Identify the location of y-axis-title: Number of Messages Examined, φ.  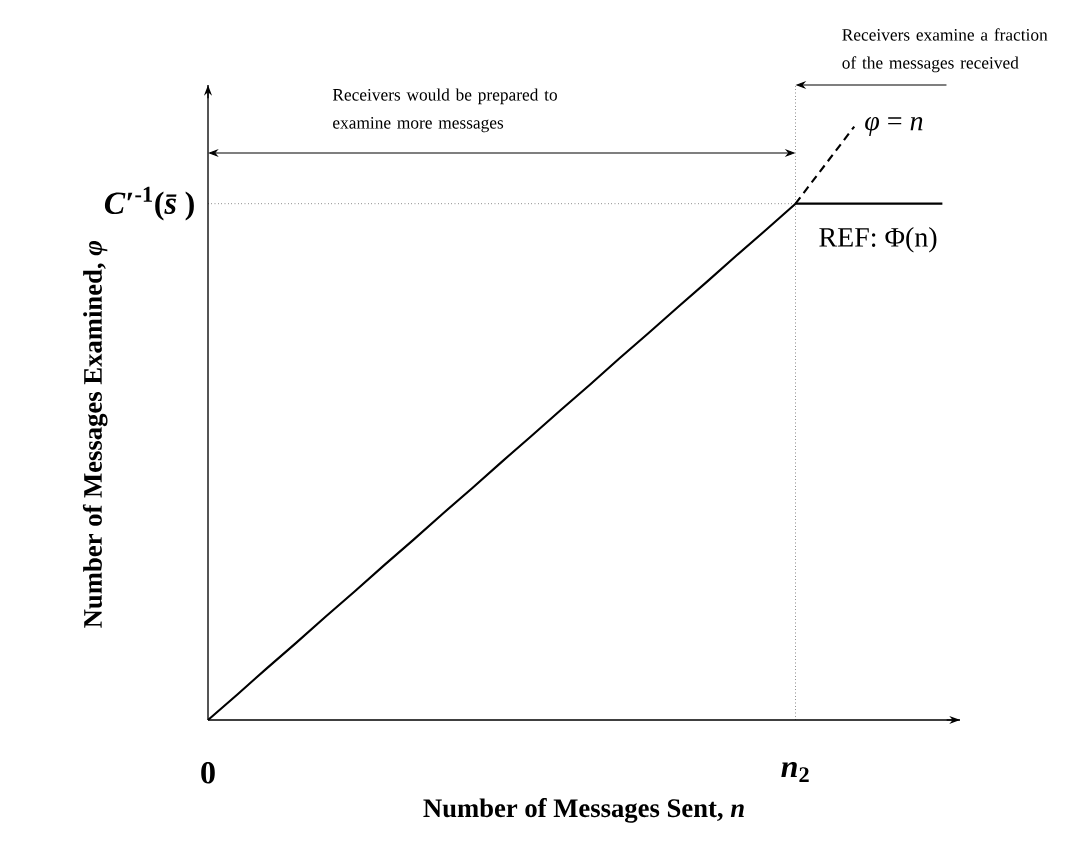
(95, 434).